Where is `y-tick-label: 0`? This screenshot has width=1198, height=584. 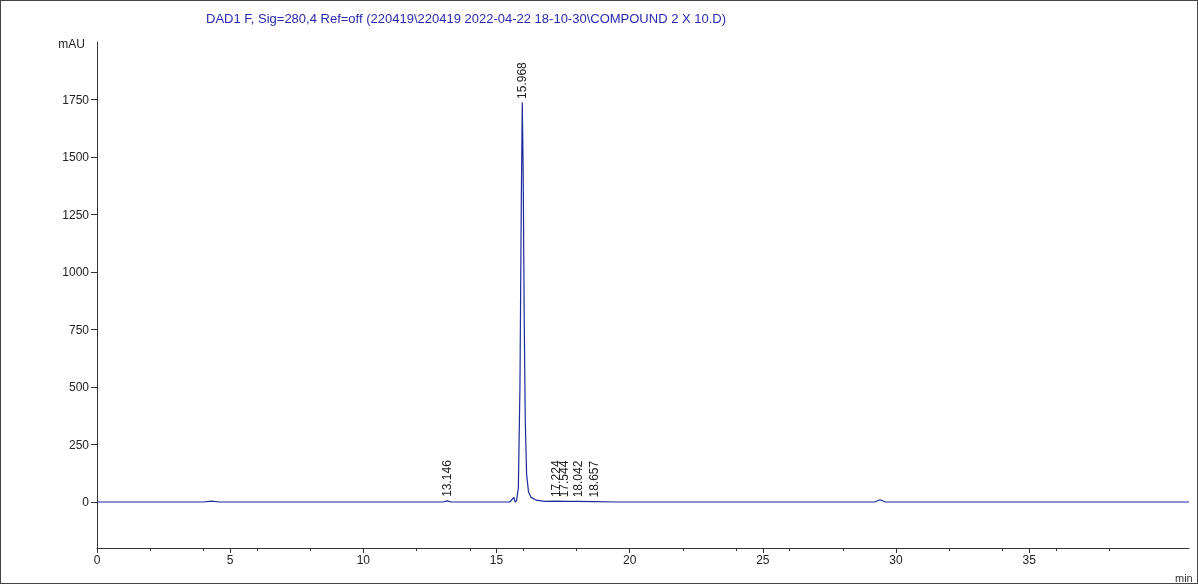
y-tick-label: 0 is located at coordinates (86, 502).